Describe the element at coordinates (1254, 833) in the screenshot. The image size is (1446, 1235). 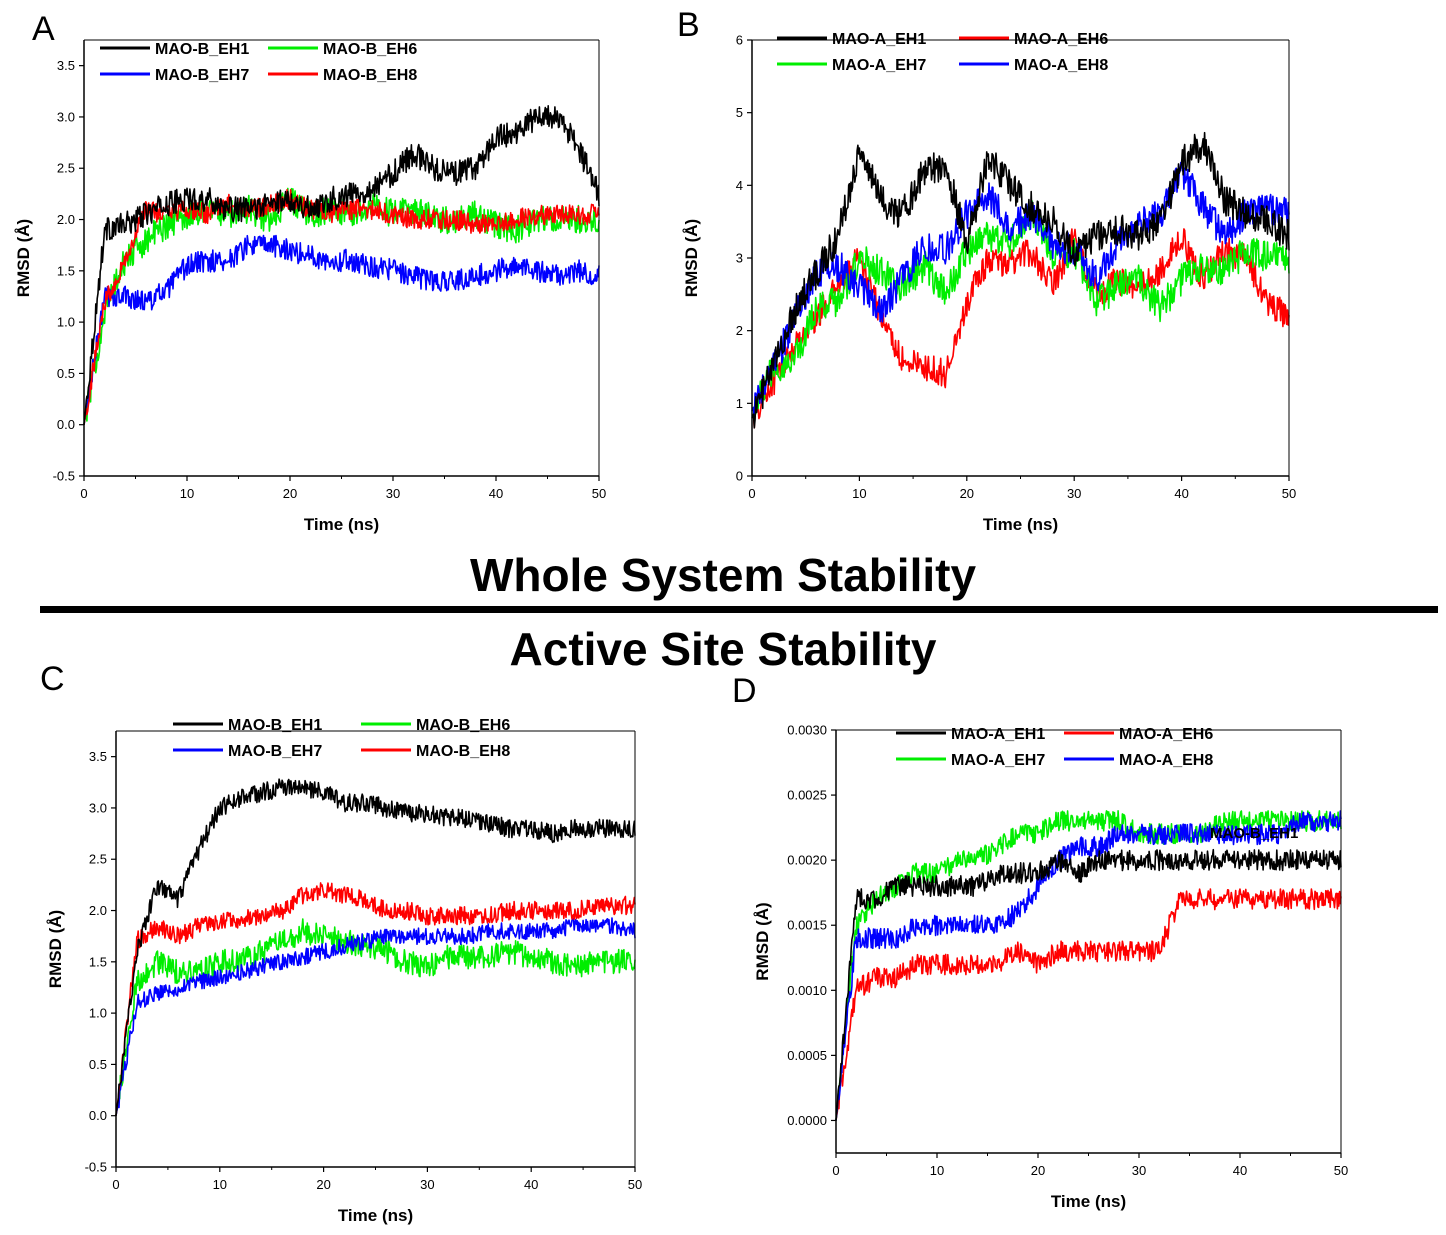
I see `chart-annotation: MAO-B_EH1` at that location.